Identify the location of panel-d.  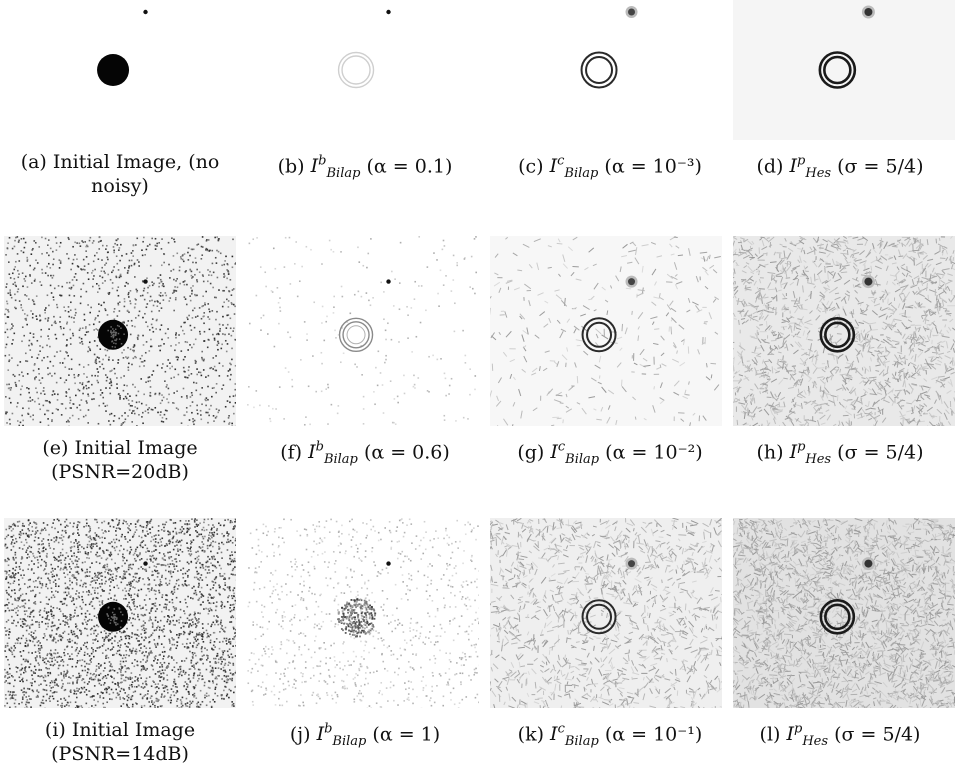
(844, 70).